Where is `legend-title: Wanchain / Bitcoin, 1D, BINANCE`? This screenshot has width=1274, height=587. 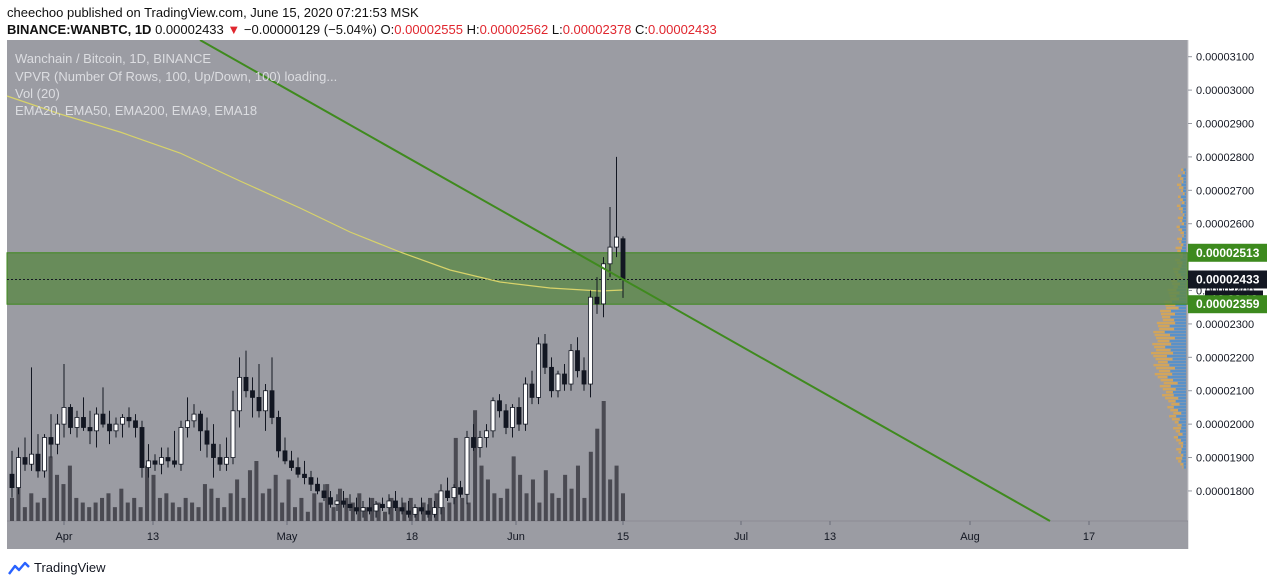 legend-title: Wanchain / Bitcoin, 1D, BINANCE is located at coordinates (113, 58).